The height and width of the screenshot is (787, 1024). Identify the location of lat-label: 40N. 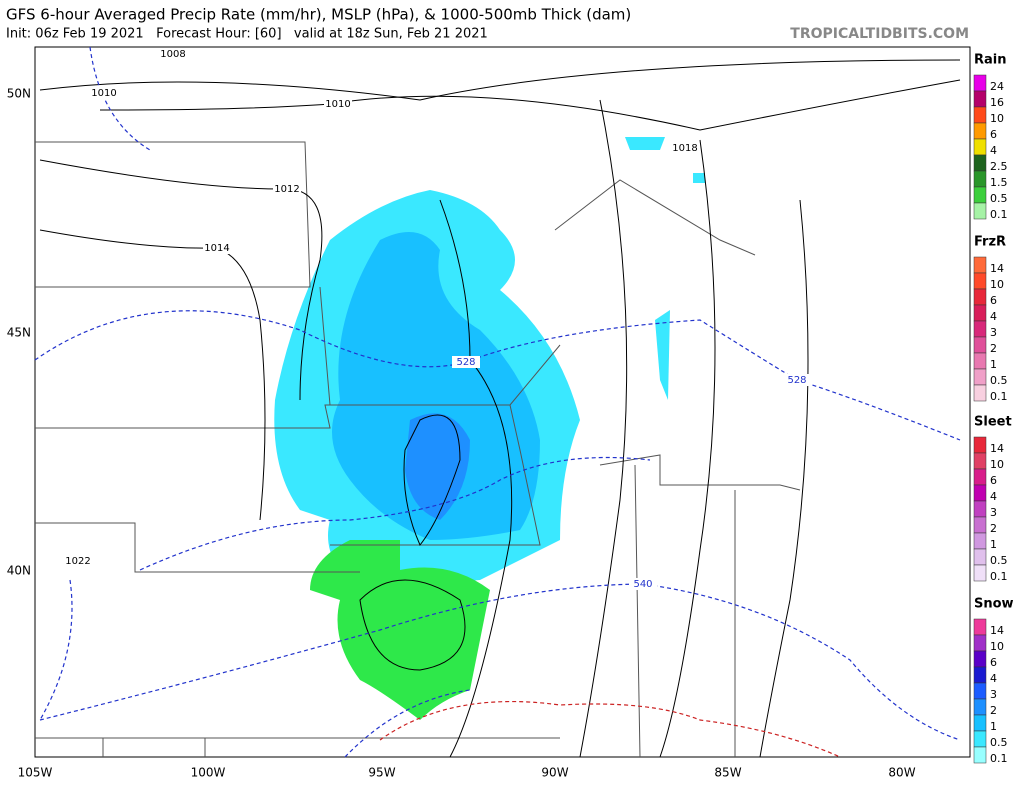
(19, 571).